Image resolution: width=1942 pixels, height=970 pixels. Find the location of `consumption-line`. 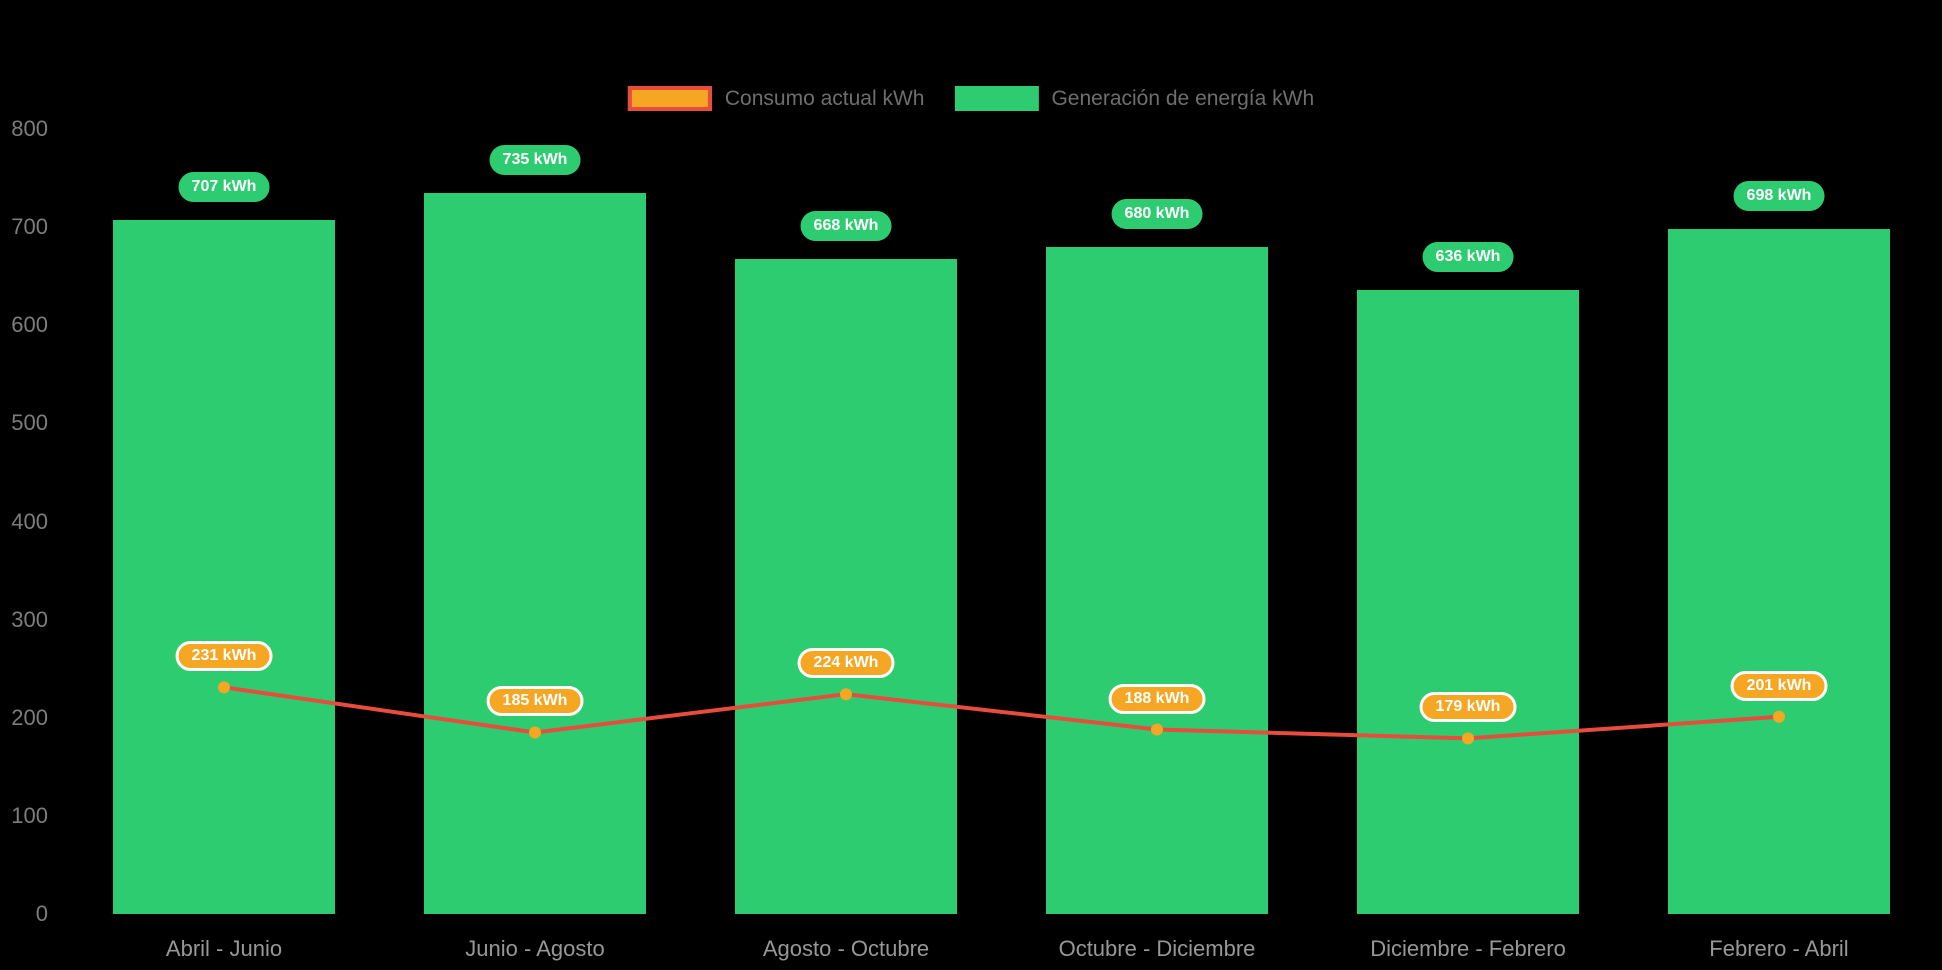

consumption-line is located at coordinates (1001, 713).